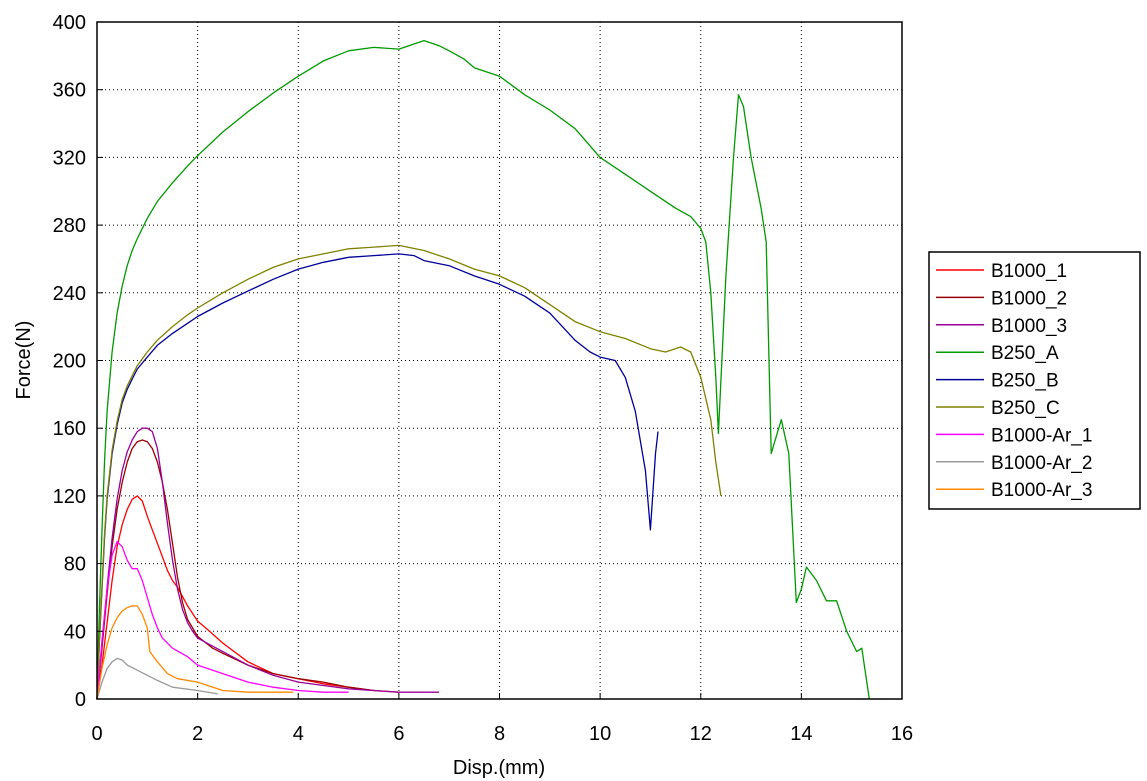  What do you see at coordinates (1029, 326) in the screenshot?
I see `legend-label: B1000_3` at bounding box center [1029, 326].